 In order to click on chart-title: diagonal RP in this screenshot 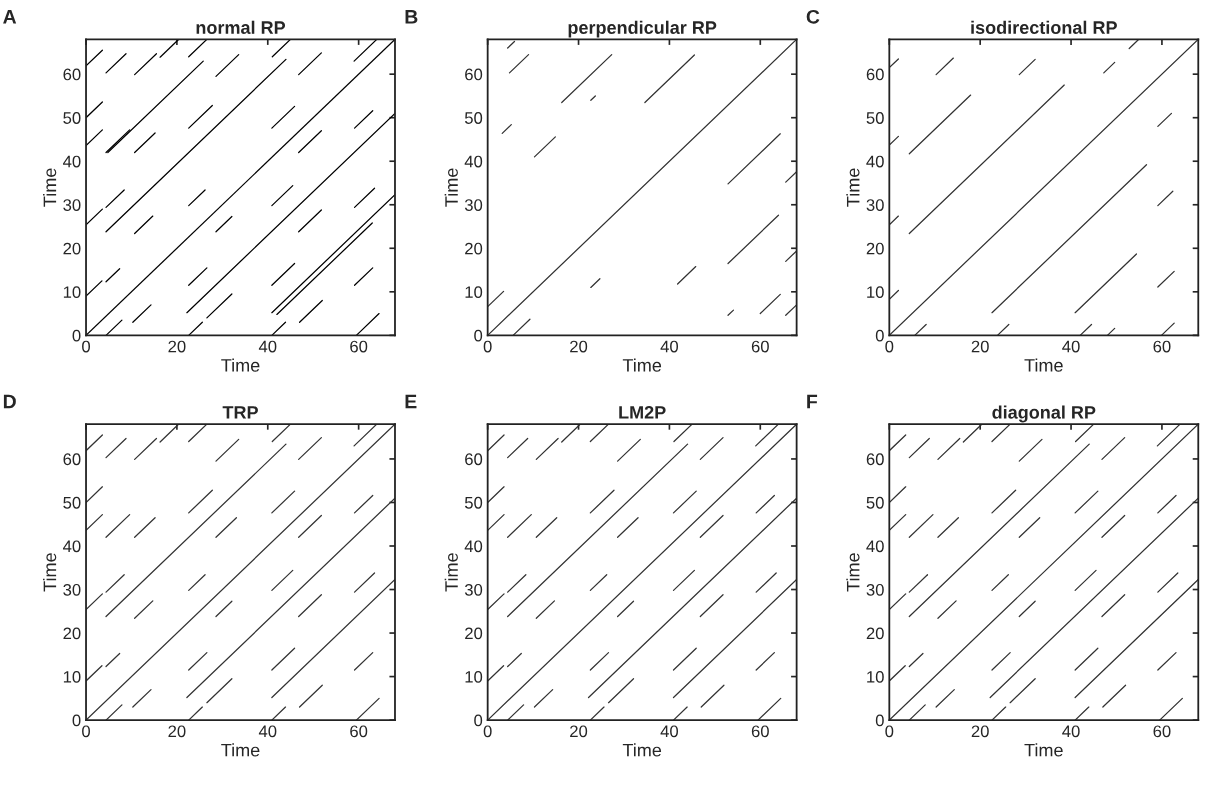, I will do `click(1044, 414)`.